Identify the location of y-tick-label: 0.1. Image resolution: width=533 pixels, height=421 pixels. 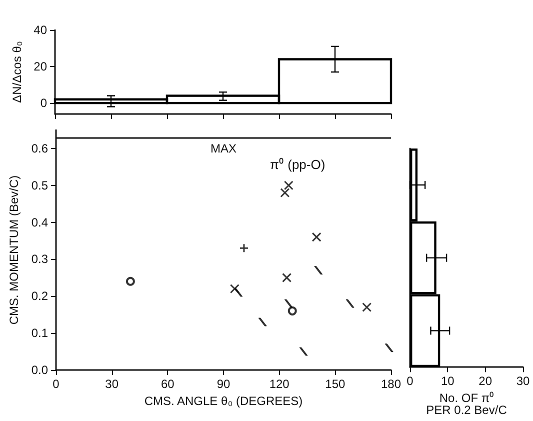
(39, 333).